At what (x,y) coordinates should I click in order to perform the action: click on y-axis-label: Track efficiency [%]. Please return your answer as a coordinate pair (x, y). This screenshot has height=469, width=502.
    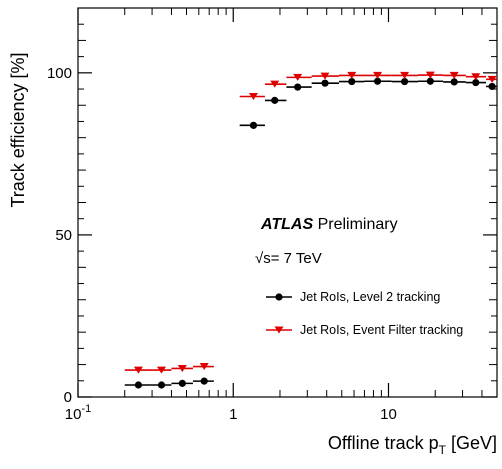
    Looking at the image, I should click on (18, 129).